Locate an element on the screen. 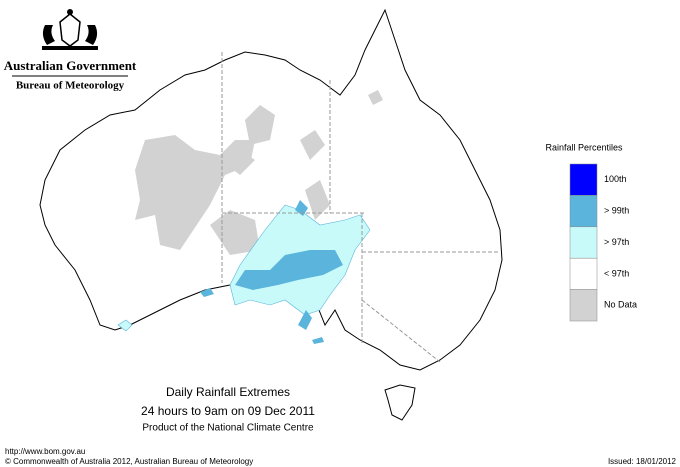 Image resolution: width=680 pixels, height=467 pixels. legend-label: > 99th is located at coordinates (616, 210).